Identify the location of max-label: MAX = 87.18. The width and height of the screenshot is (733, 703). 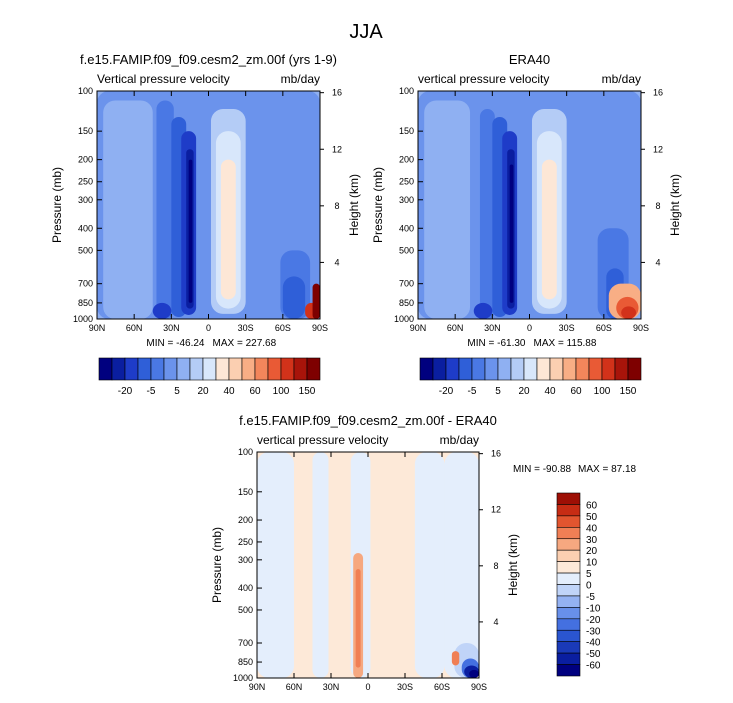
(607, 469).